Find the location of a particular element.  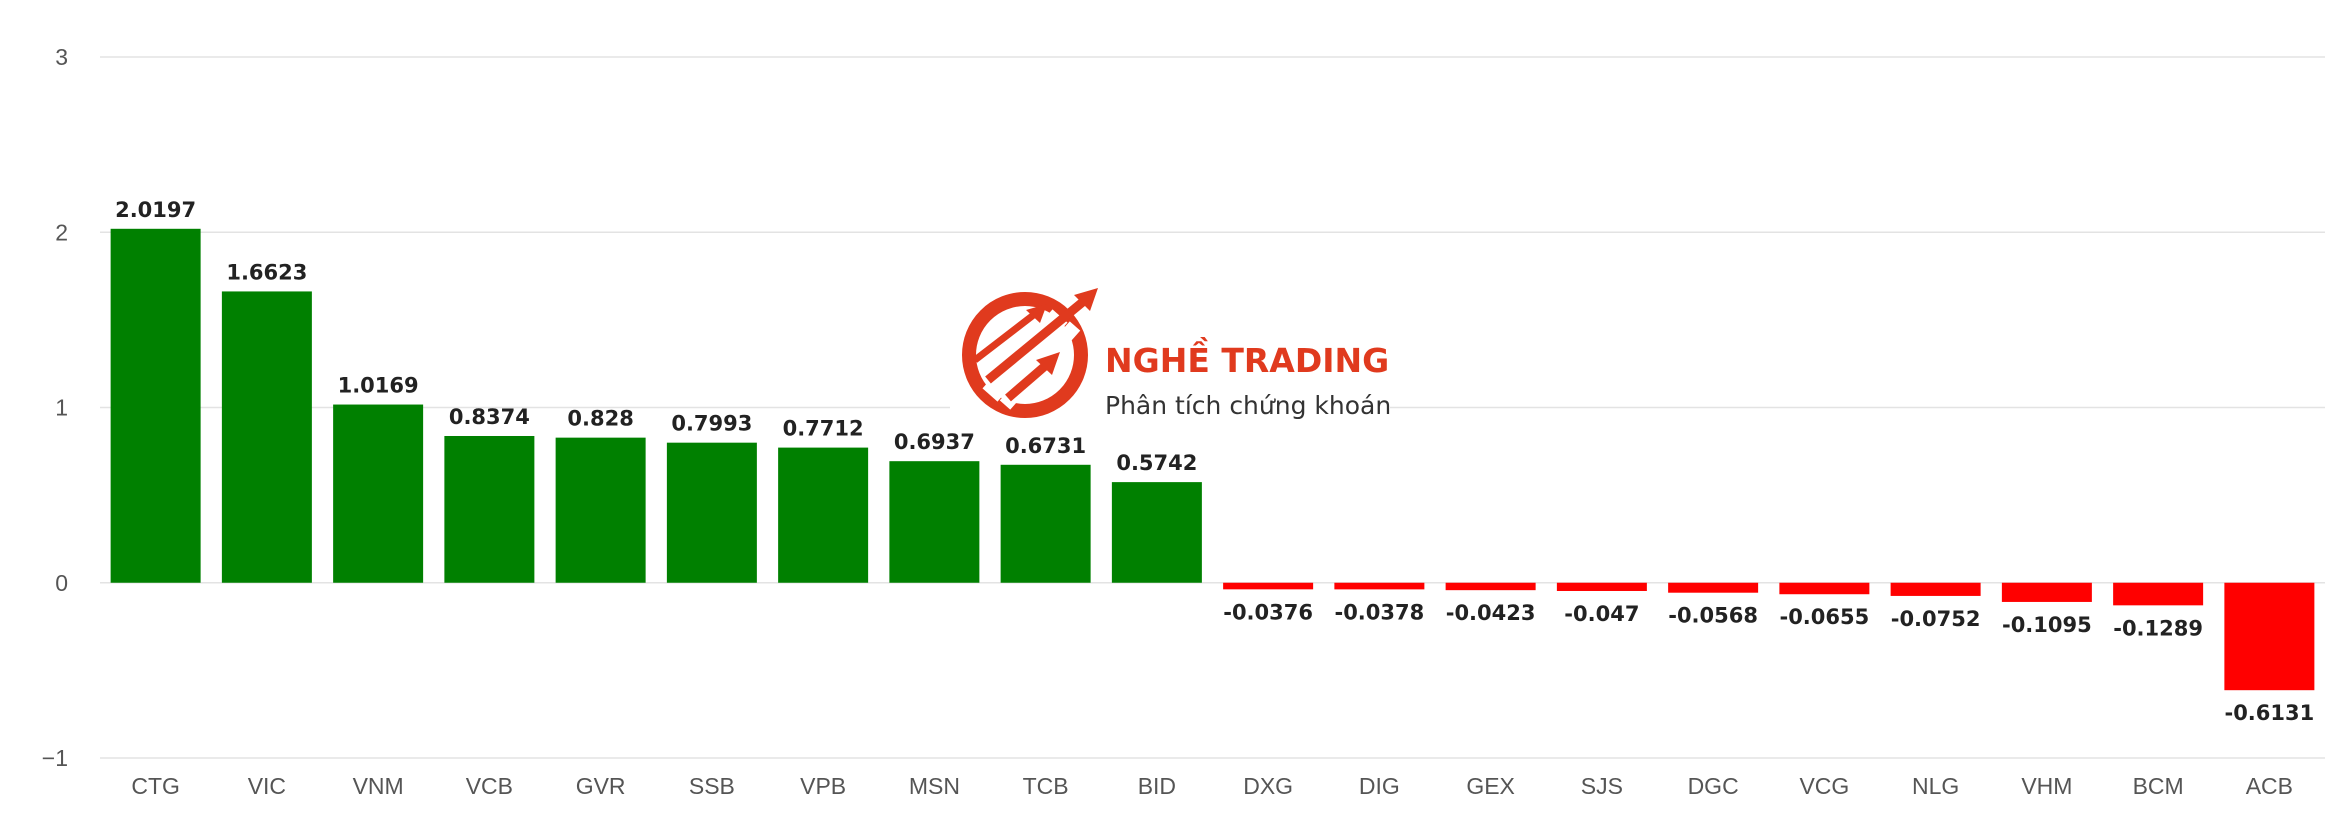

bar-bid is located at coordinates (1156, 532).